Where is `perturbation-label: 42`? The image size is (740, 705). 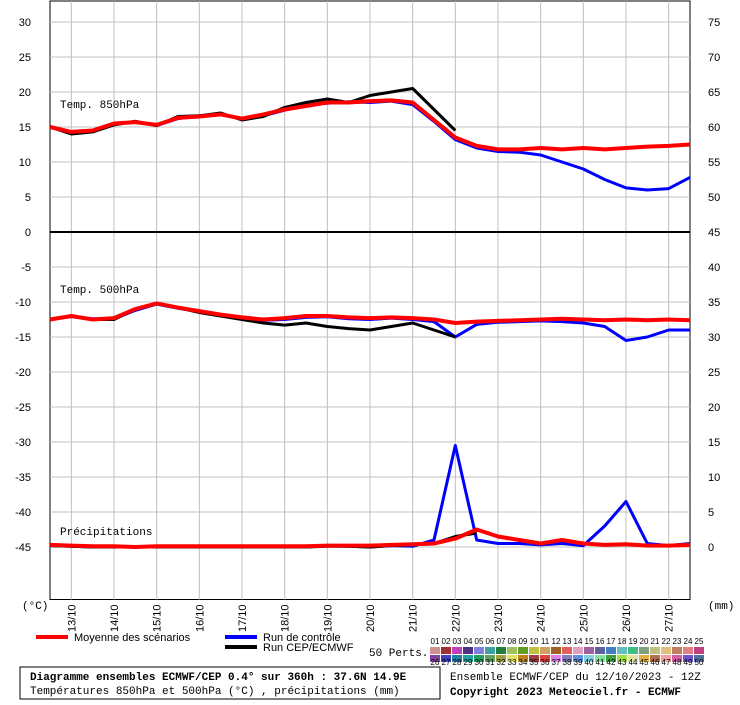
perturbation-label: 42 is located at coordinates (611, 662).